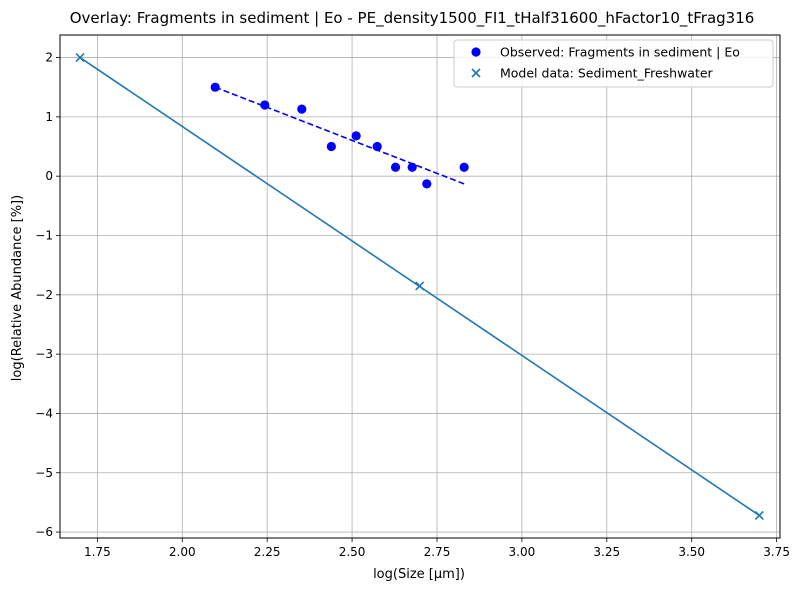 The width and height of the screenshot is (808, 590). What do you see at coordinates (49, 58) in the screenshot?
I see `y-tick-label: 2` at bounding box center [49, 58].